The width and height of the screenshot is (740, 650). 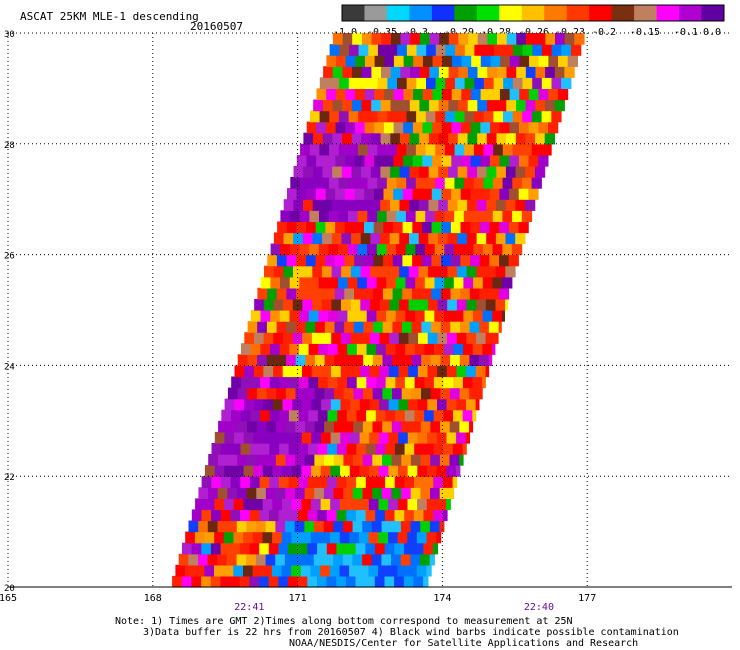 What do you see at coordinates (713, 13) in the screenshot?
I see `colorbar-swatch` at bounding box center [713, 13].